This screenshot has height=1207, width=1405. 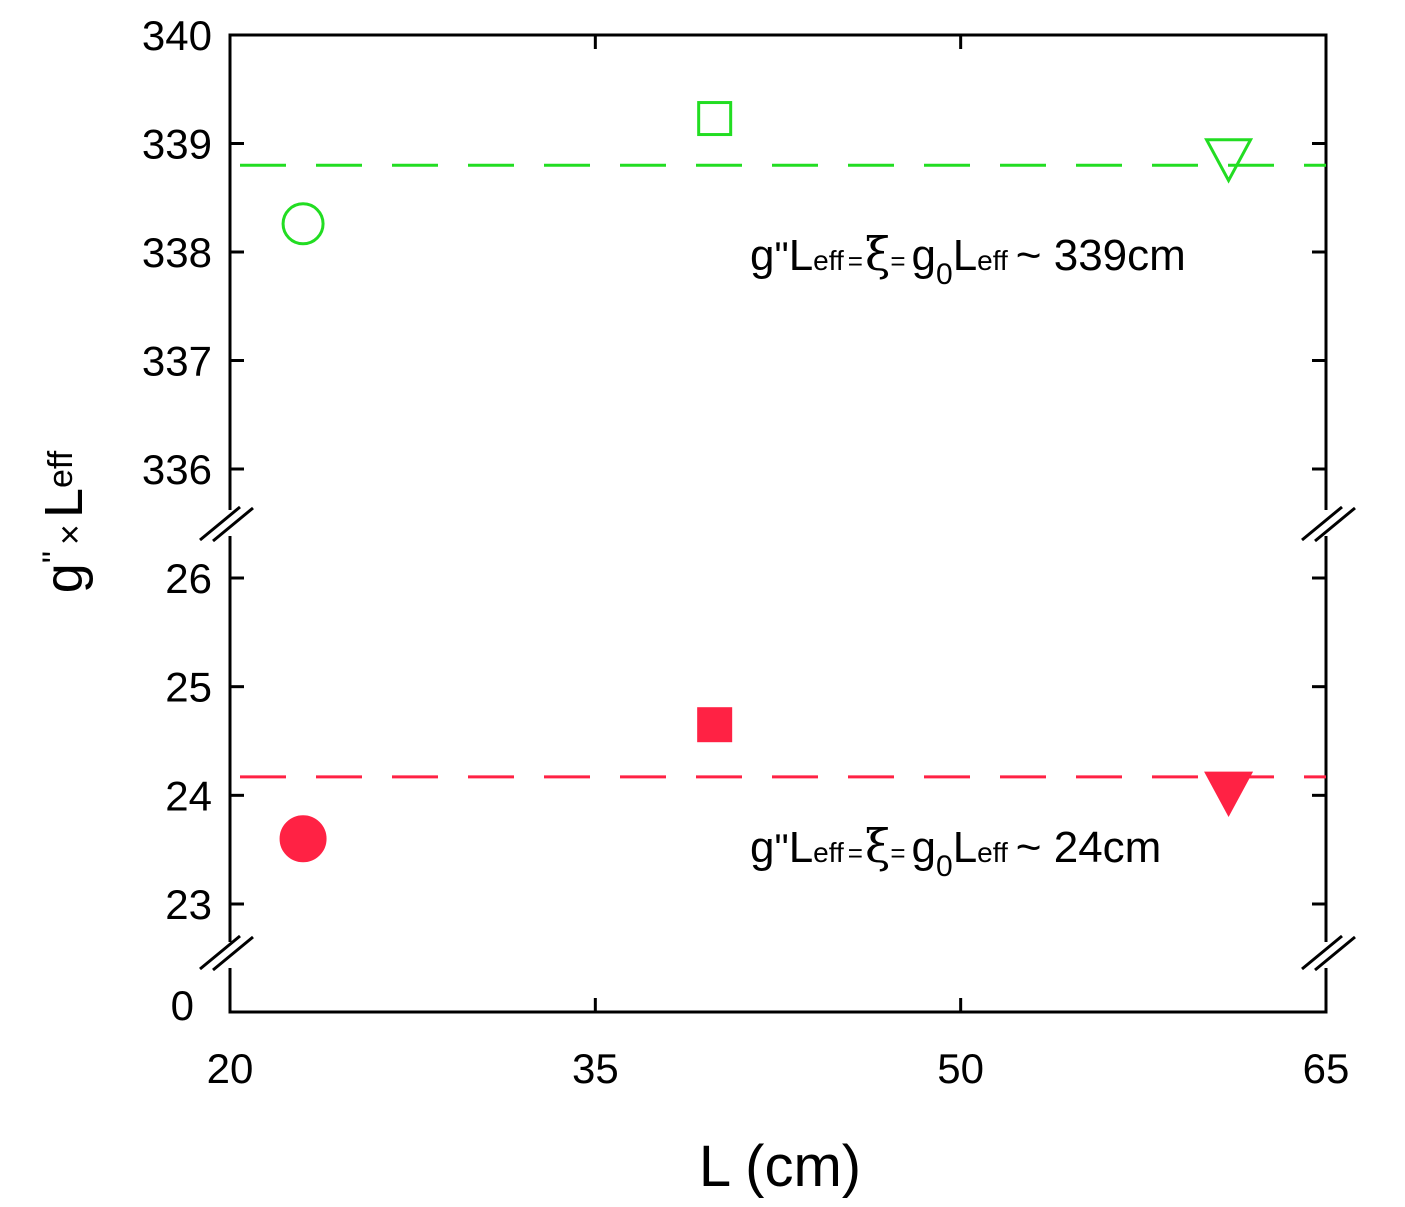 I want to click on y-tick-label: 338, so click(x=177, y=252).